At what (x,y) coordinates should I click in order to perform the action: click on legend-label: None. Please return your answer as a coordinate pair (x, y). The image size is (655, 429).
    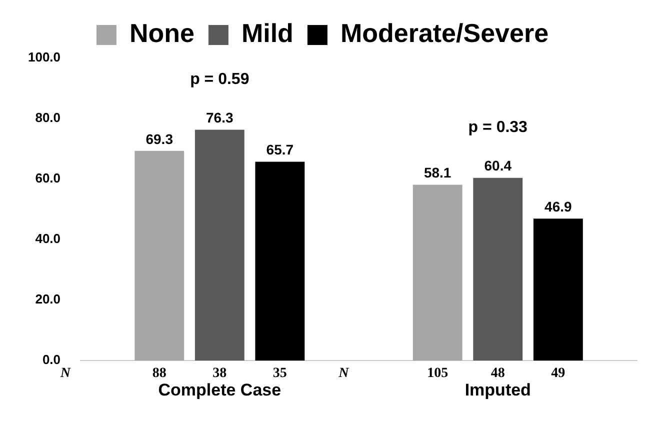
    Looking at the image, I should click on (161, 33).